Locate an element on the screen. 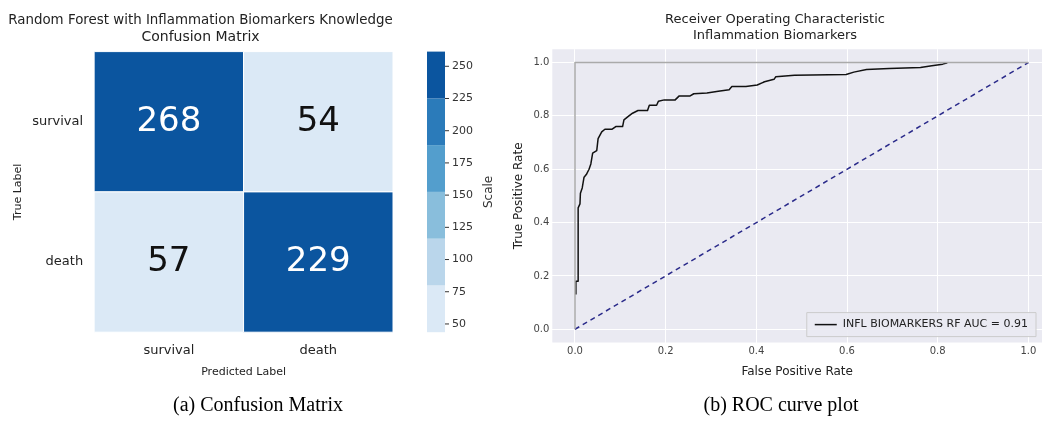 The image size is (1062, 441). y-axis-title: True Label is located at coordinates (18, 192).